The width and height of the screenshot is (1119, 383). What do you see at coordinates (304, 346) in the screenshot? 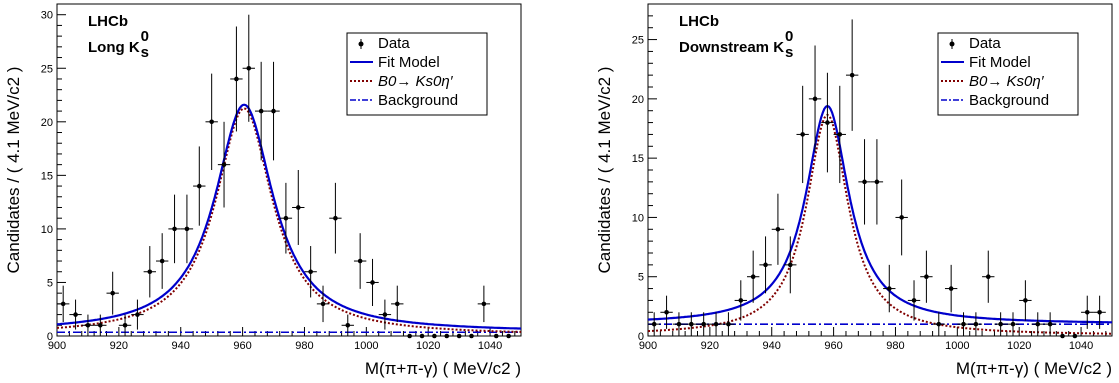
I see `x-tick-label: 980` at bounding box center [304, 346].